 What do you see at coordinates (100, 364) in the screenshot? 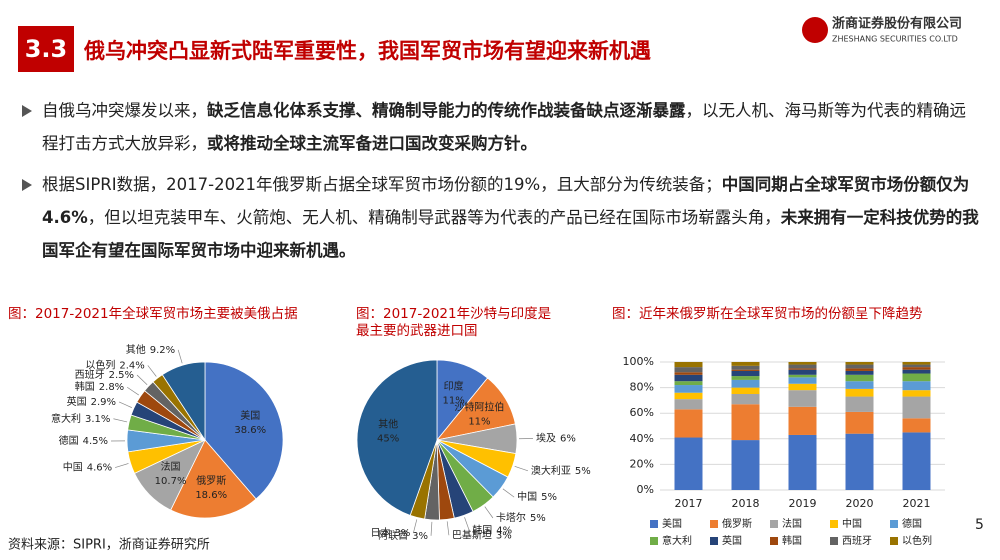
I see `slice-name: 以色列` at bounding box center [100, 364].